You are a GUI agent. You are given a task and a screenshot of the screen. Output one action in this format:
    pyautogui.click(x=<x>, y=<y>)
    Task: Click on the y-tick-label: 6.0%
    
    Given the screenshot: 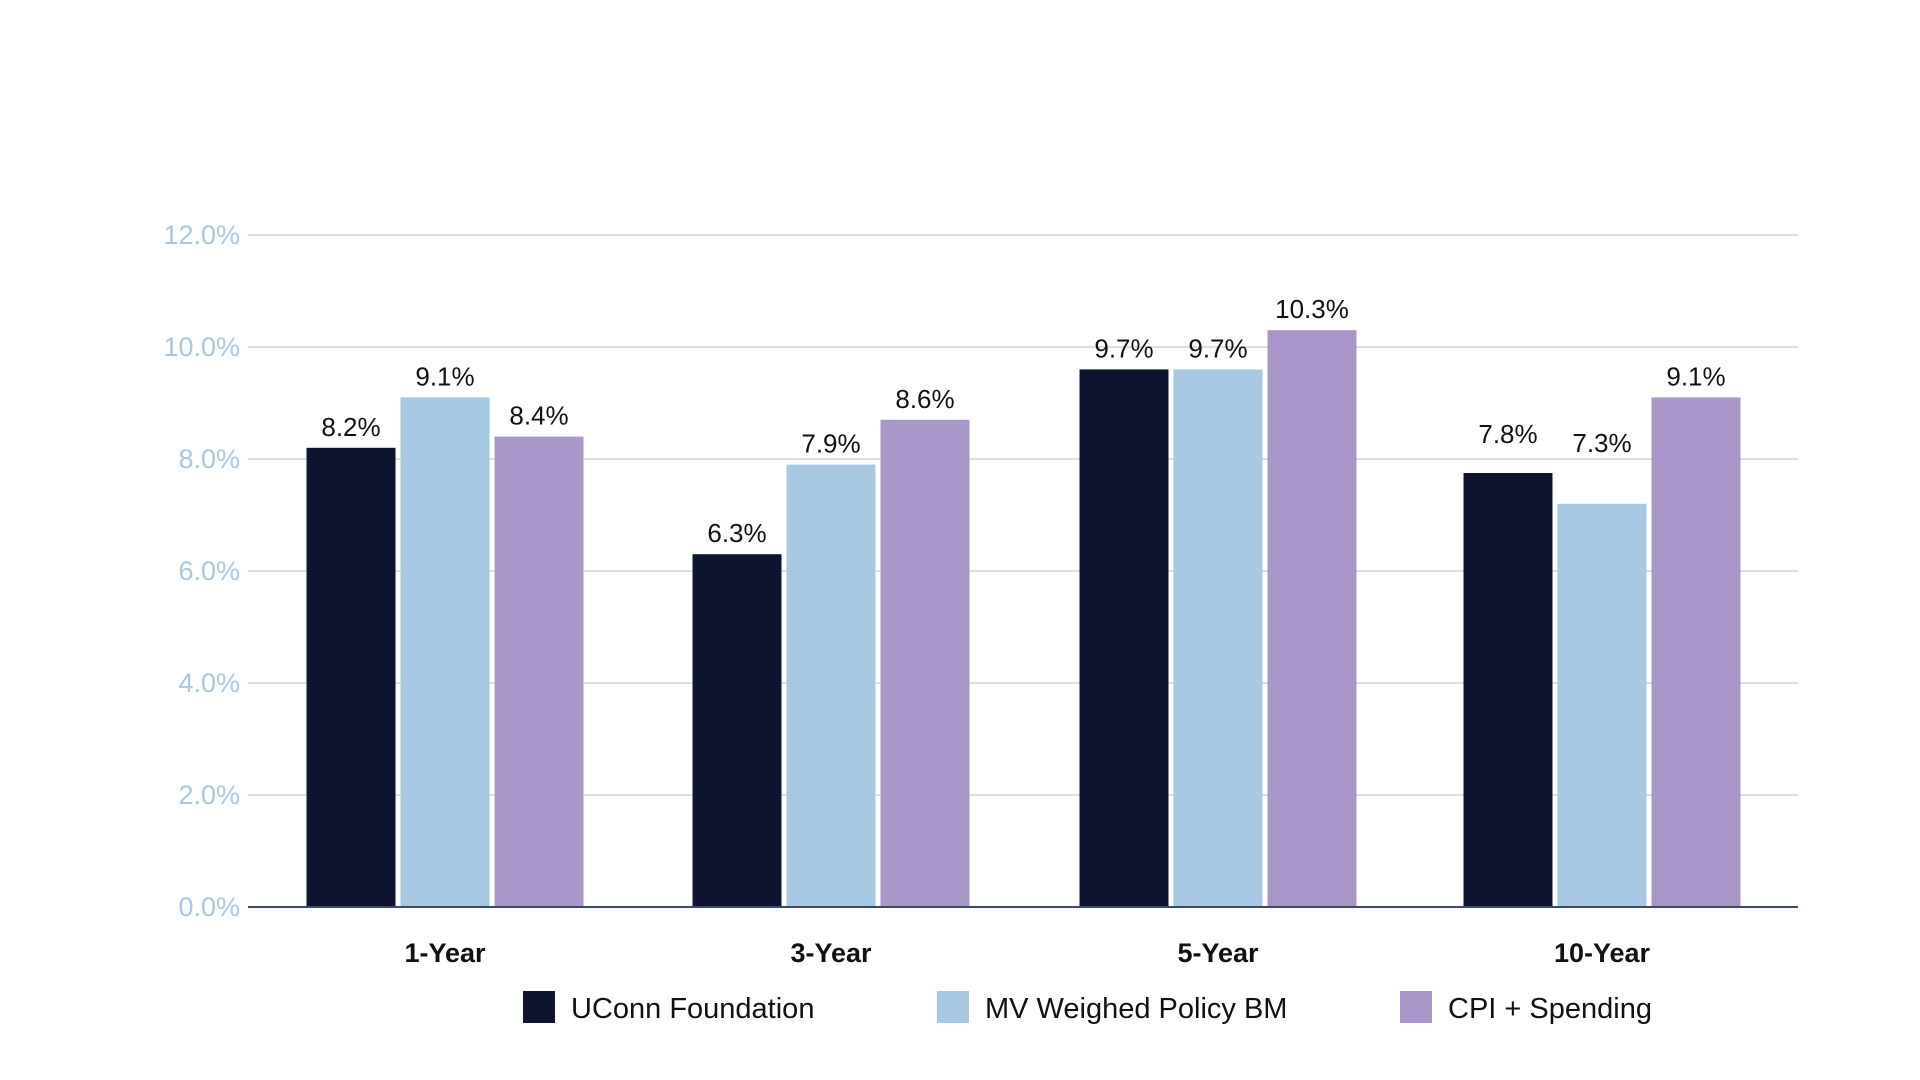 What is the action you would take?
    pyautogui.click(x=209, y=571)
    